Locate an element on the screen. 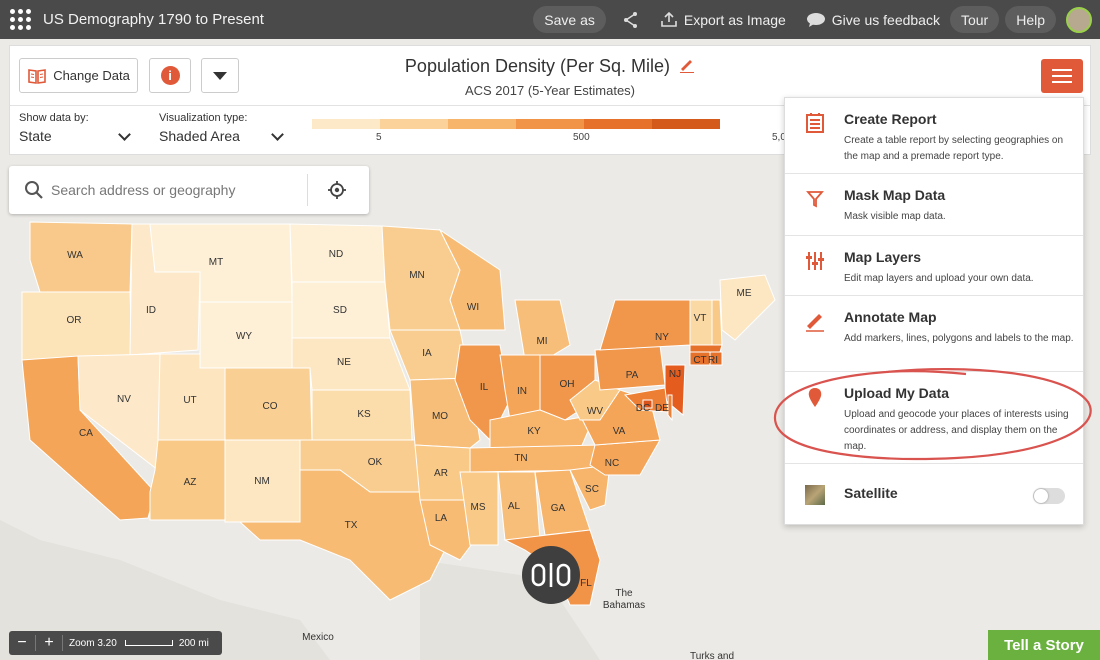 The width and height of the screenshot is (1100, 660). change-data-button: Change Data is located at coordinates (78, 75).